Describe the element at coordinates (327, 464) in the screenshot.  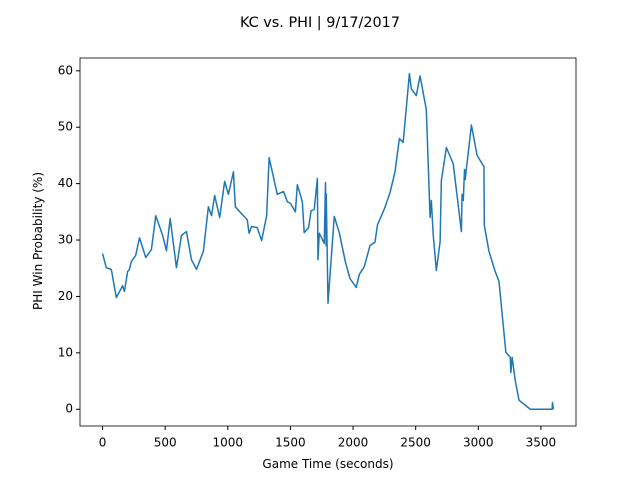
I see `x-axis-label: Game Time (seconds)` at that location.